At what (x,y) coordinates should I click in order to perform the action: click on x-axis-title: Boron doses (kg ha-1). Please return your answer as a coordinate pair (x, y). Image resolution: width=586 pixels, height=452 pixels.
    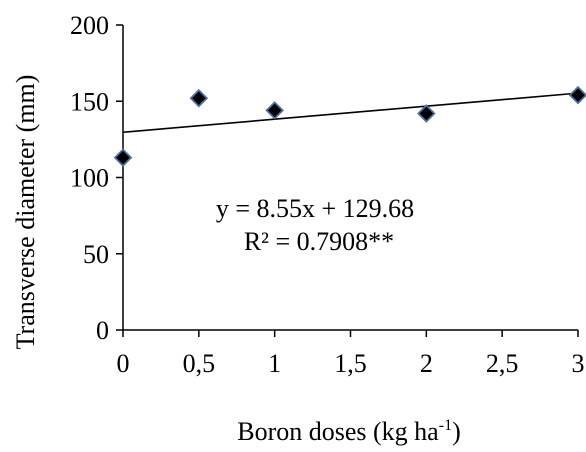
    Looking at the image, I should click on (348, 431).